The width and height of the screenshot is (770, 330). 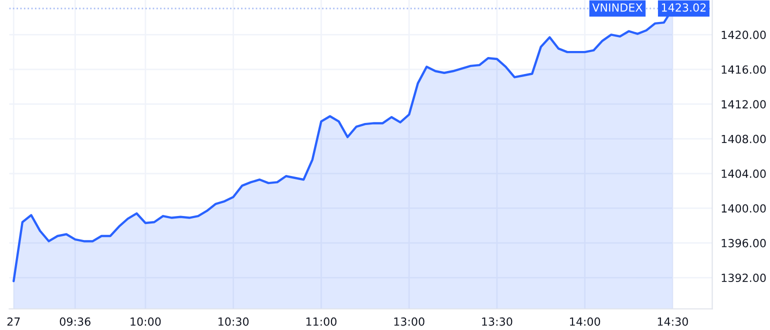 I want to click on x-tick-label: 27, so click(x=13, y=321).